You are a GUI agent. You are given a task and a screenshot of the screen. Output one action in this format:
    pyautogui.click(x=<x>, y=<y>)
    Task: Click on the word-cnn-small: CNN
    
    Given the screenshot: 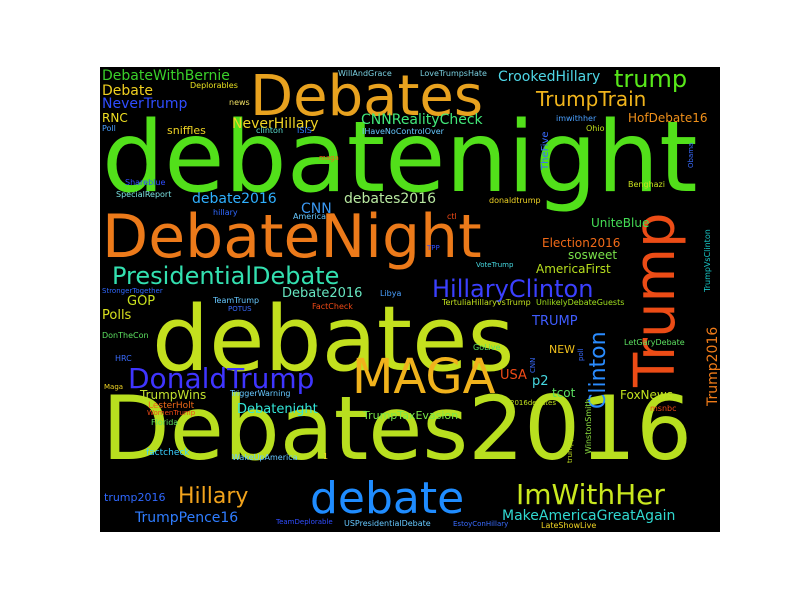 What is the action you would take?
    pyautogui.click(x=533, y=365)
    